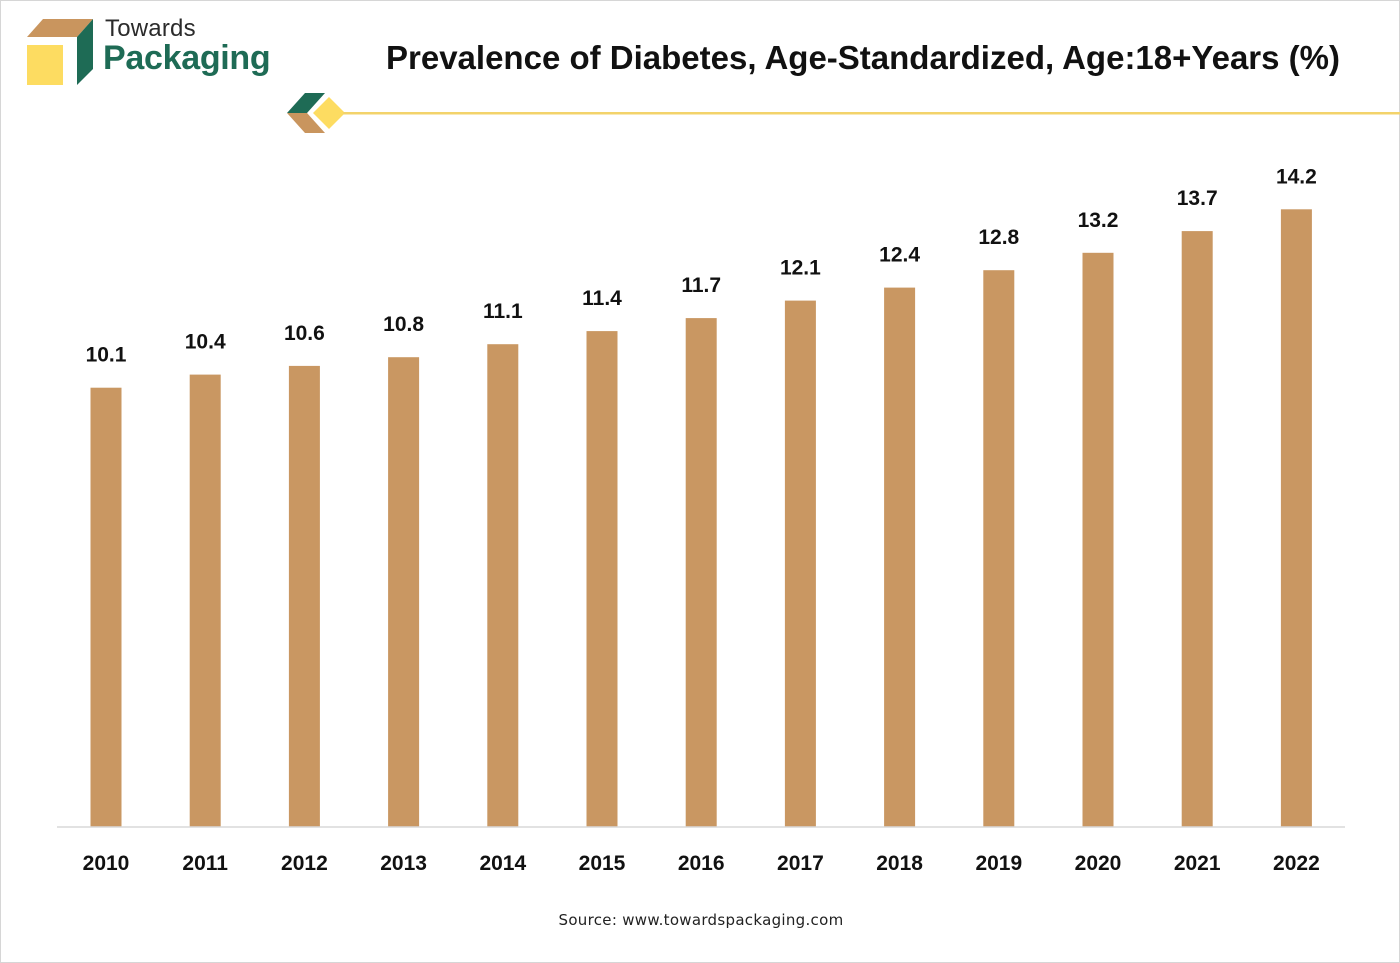  Describe the element at coordinates (843, 113) in the screenshot. I see `title-underline-decoration` at that location.